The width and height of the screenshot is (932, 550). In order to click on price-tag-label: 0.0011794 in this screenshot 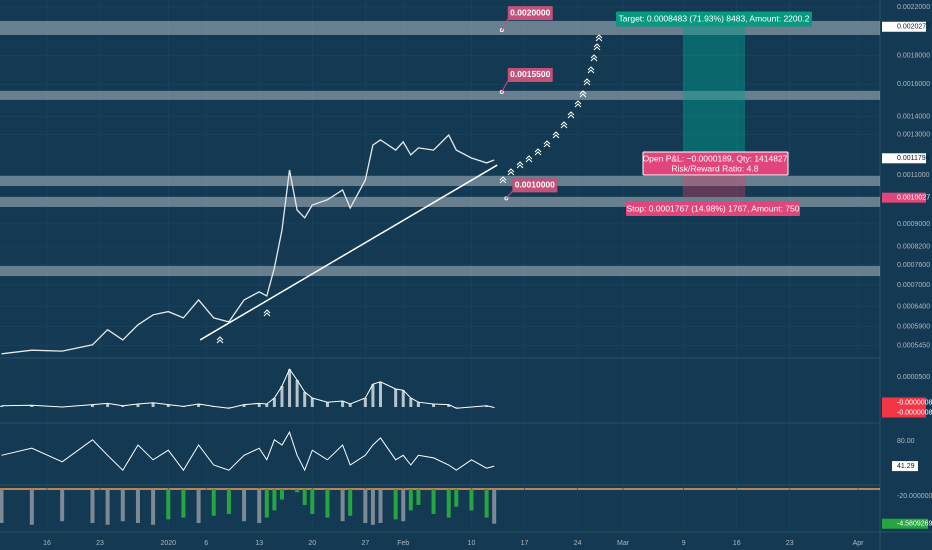, I will do `click(913, 158)`.